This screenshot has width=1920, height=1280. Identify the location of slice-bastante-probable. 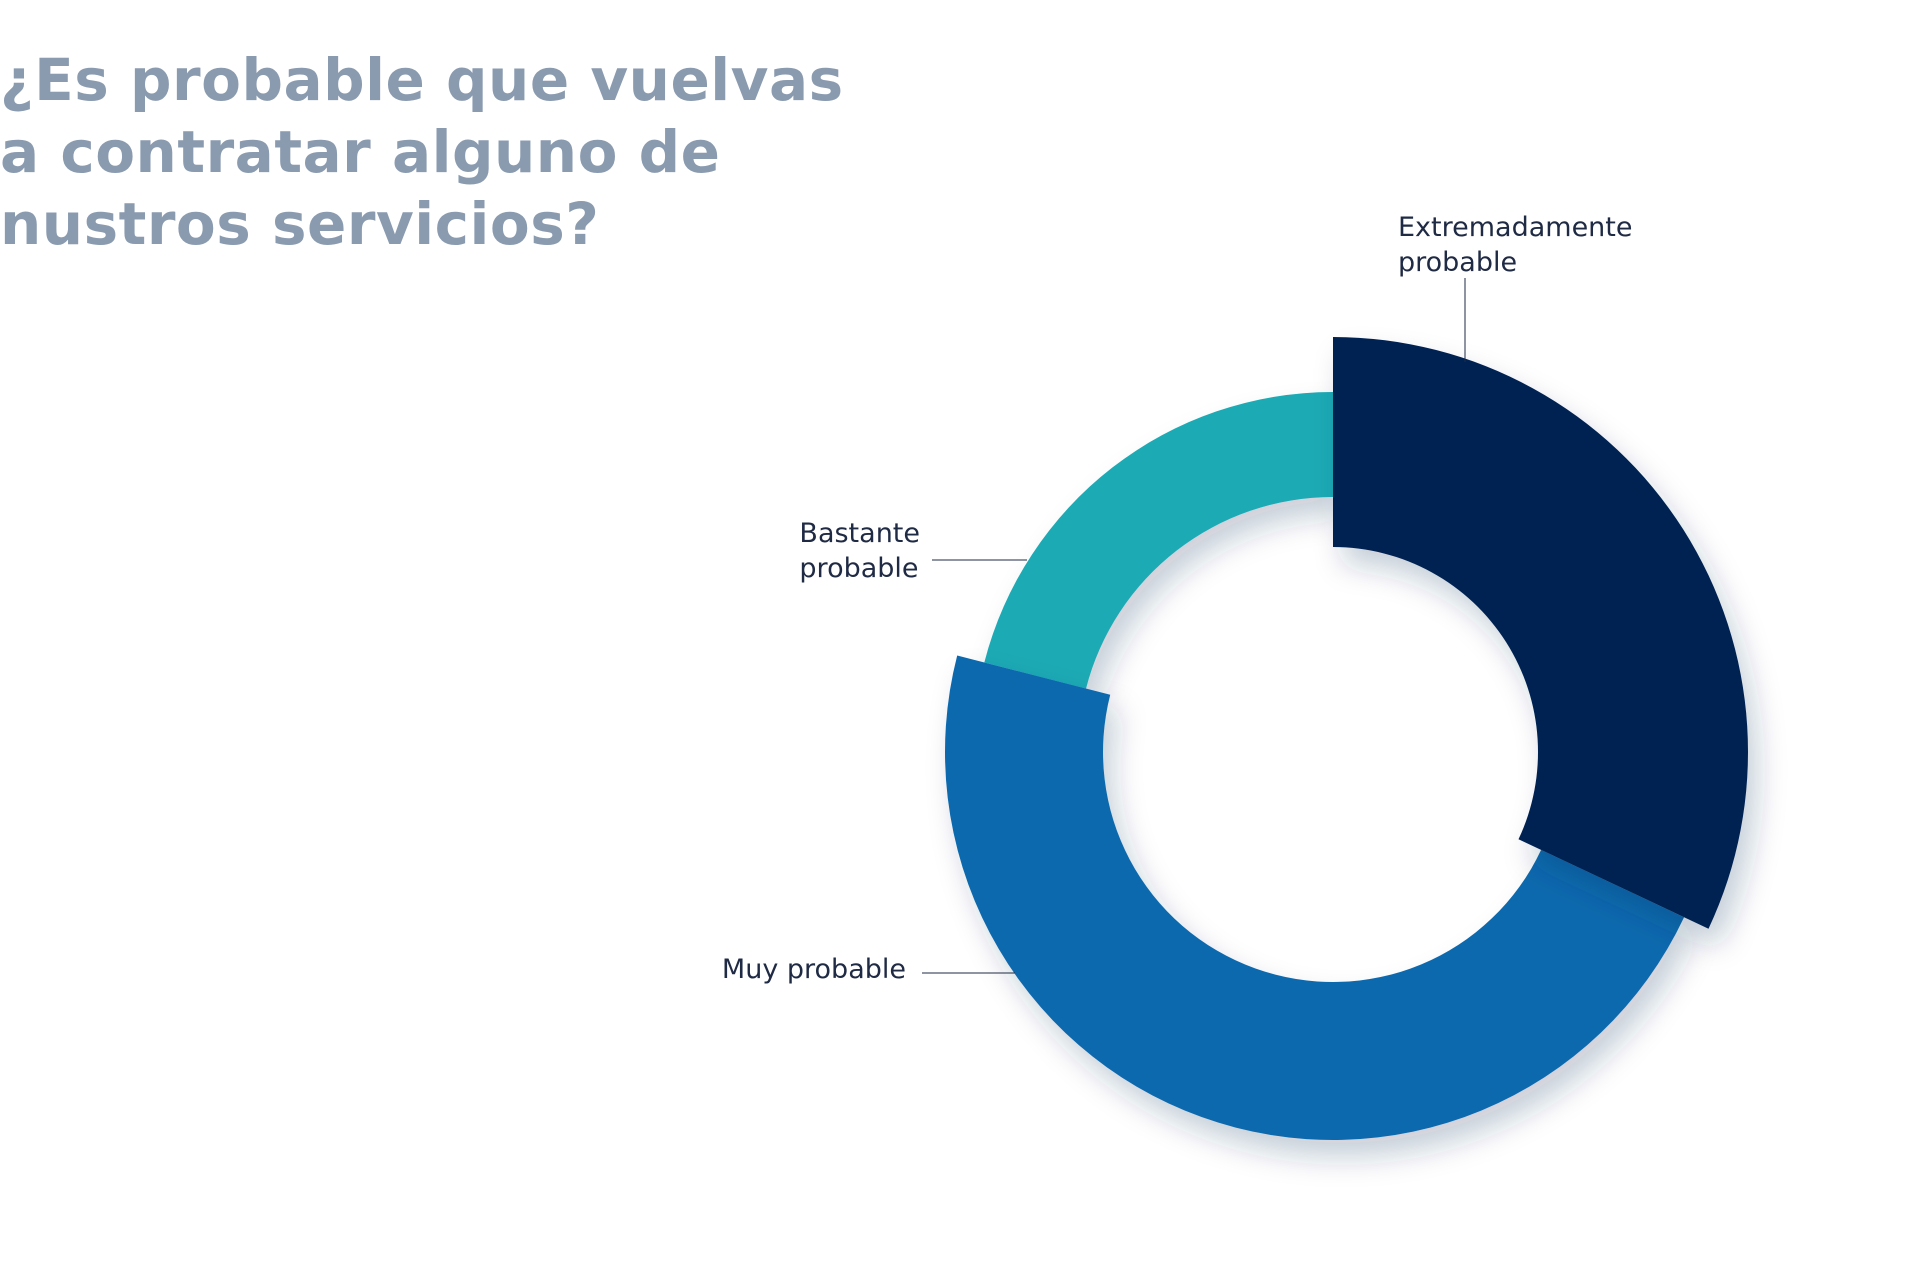
(1158, 540).